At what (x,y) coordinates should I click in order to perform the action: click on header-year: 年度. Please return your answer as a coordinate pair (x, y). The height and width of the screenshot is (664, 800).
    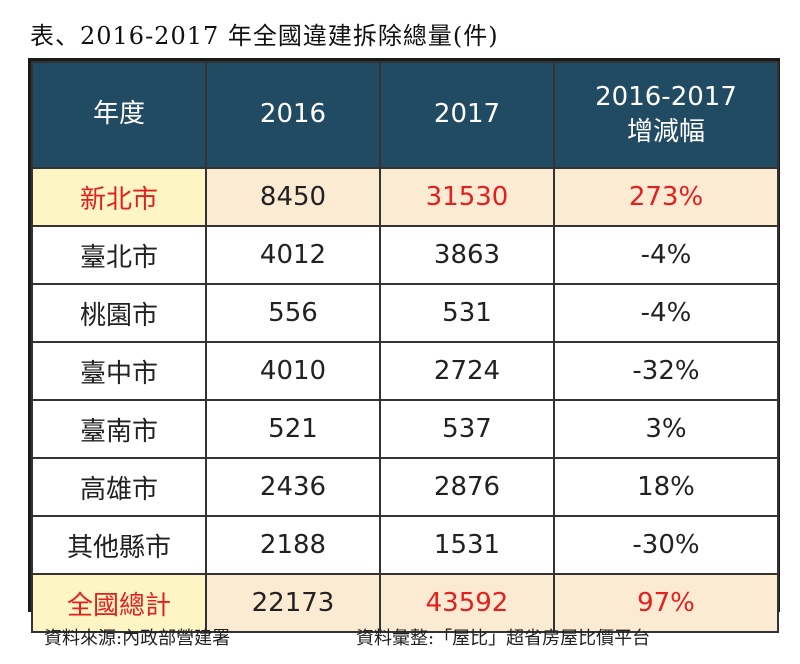
    Looking at the image, I should click on (119, 115).